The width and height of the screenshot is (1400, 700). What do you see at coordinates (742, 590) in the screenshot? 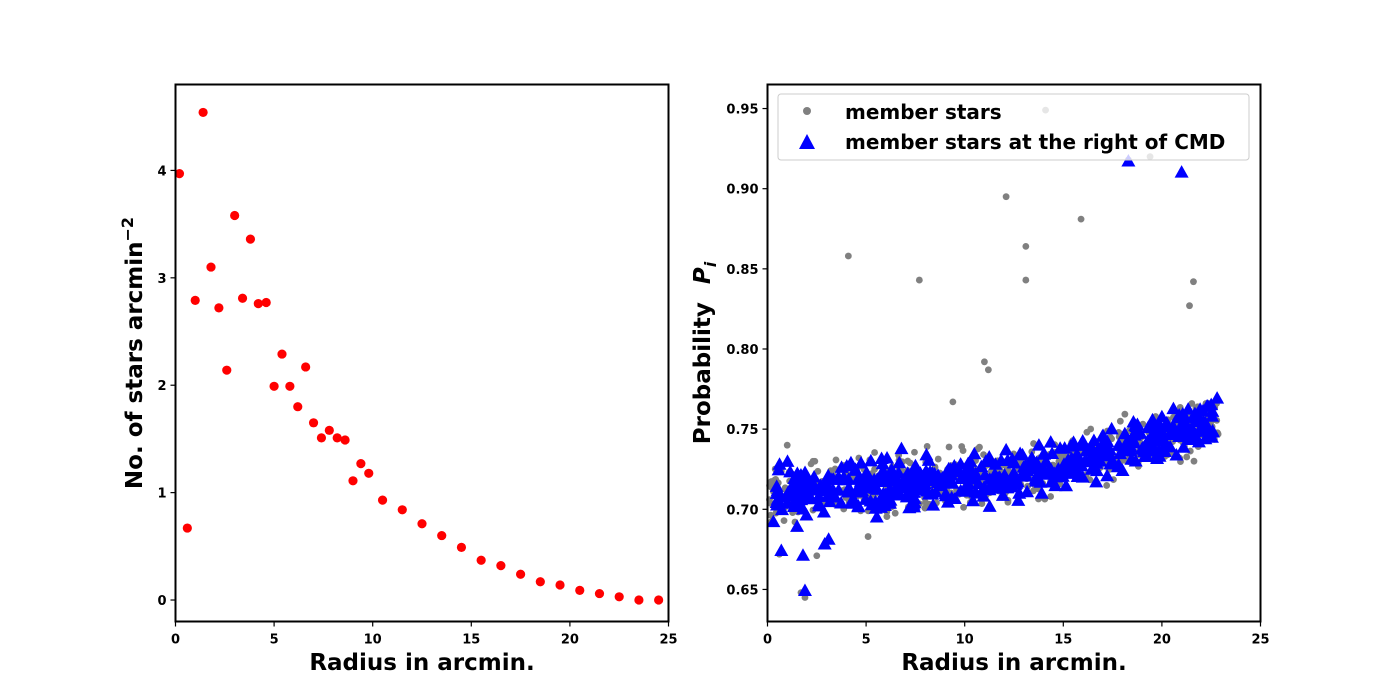
I see `right-y-tick-label: 0.65` at bounding box center [742, 590].